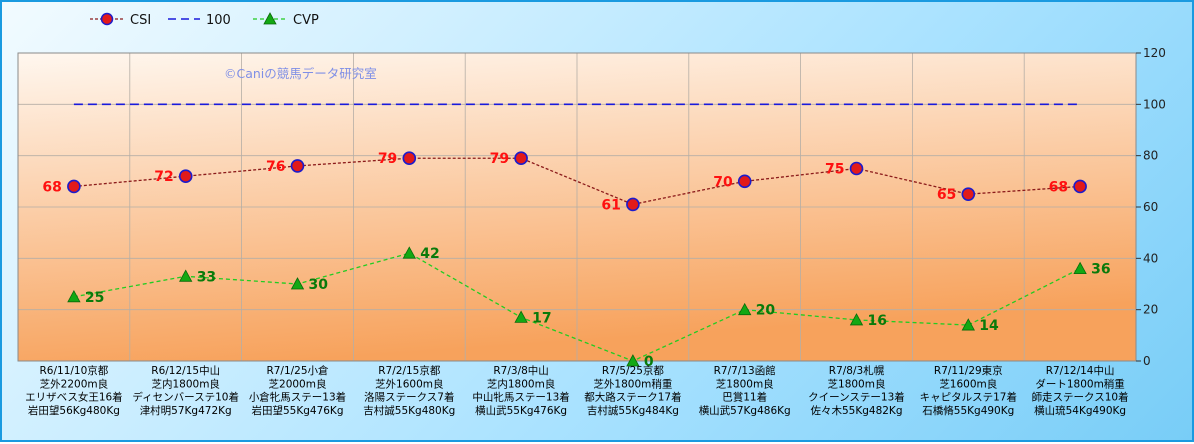 The width and height of the screenshot is (1194, 444). Describe the element at coordinates (968, 370) in the screenshot. I see `x-tick-label: R7/11/29東京` at that location.